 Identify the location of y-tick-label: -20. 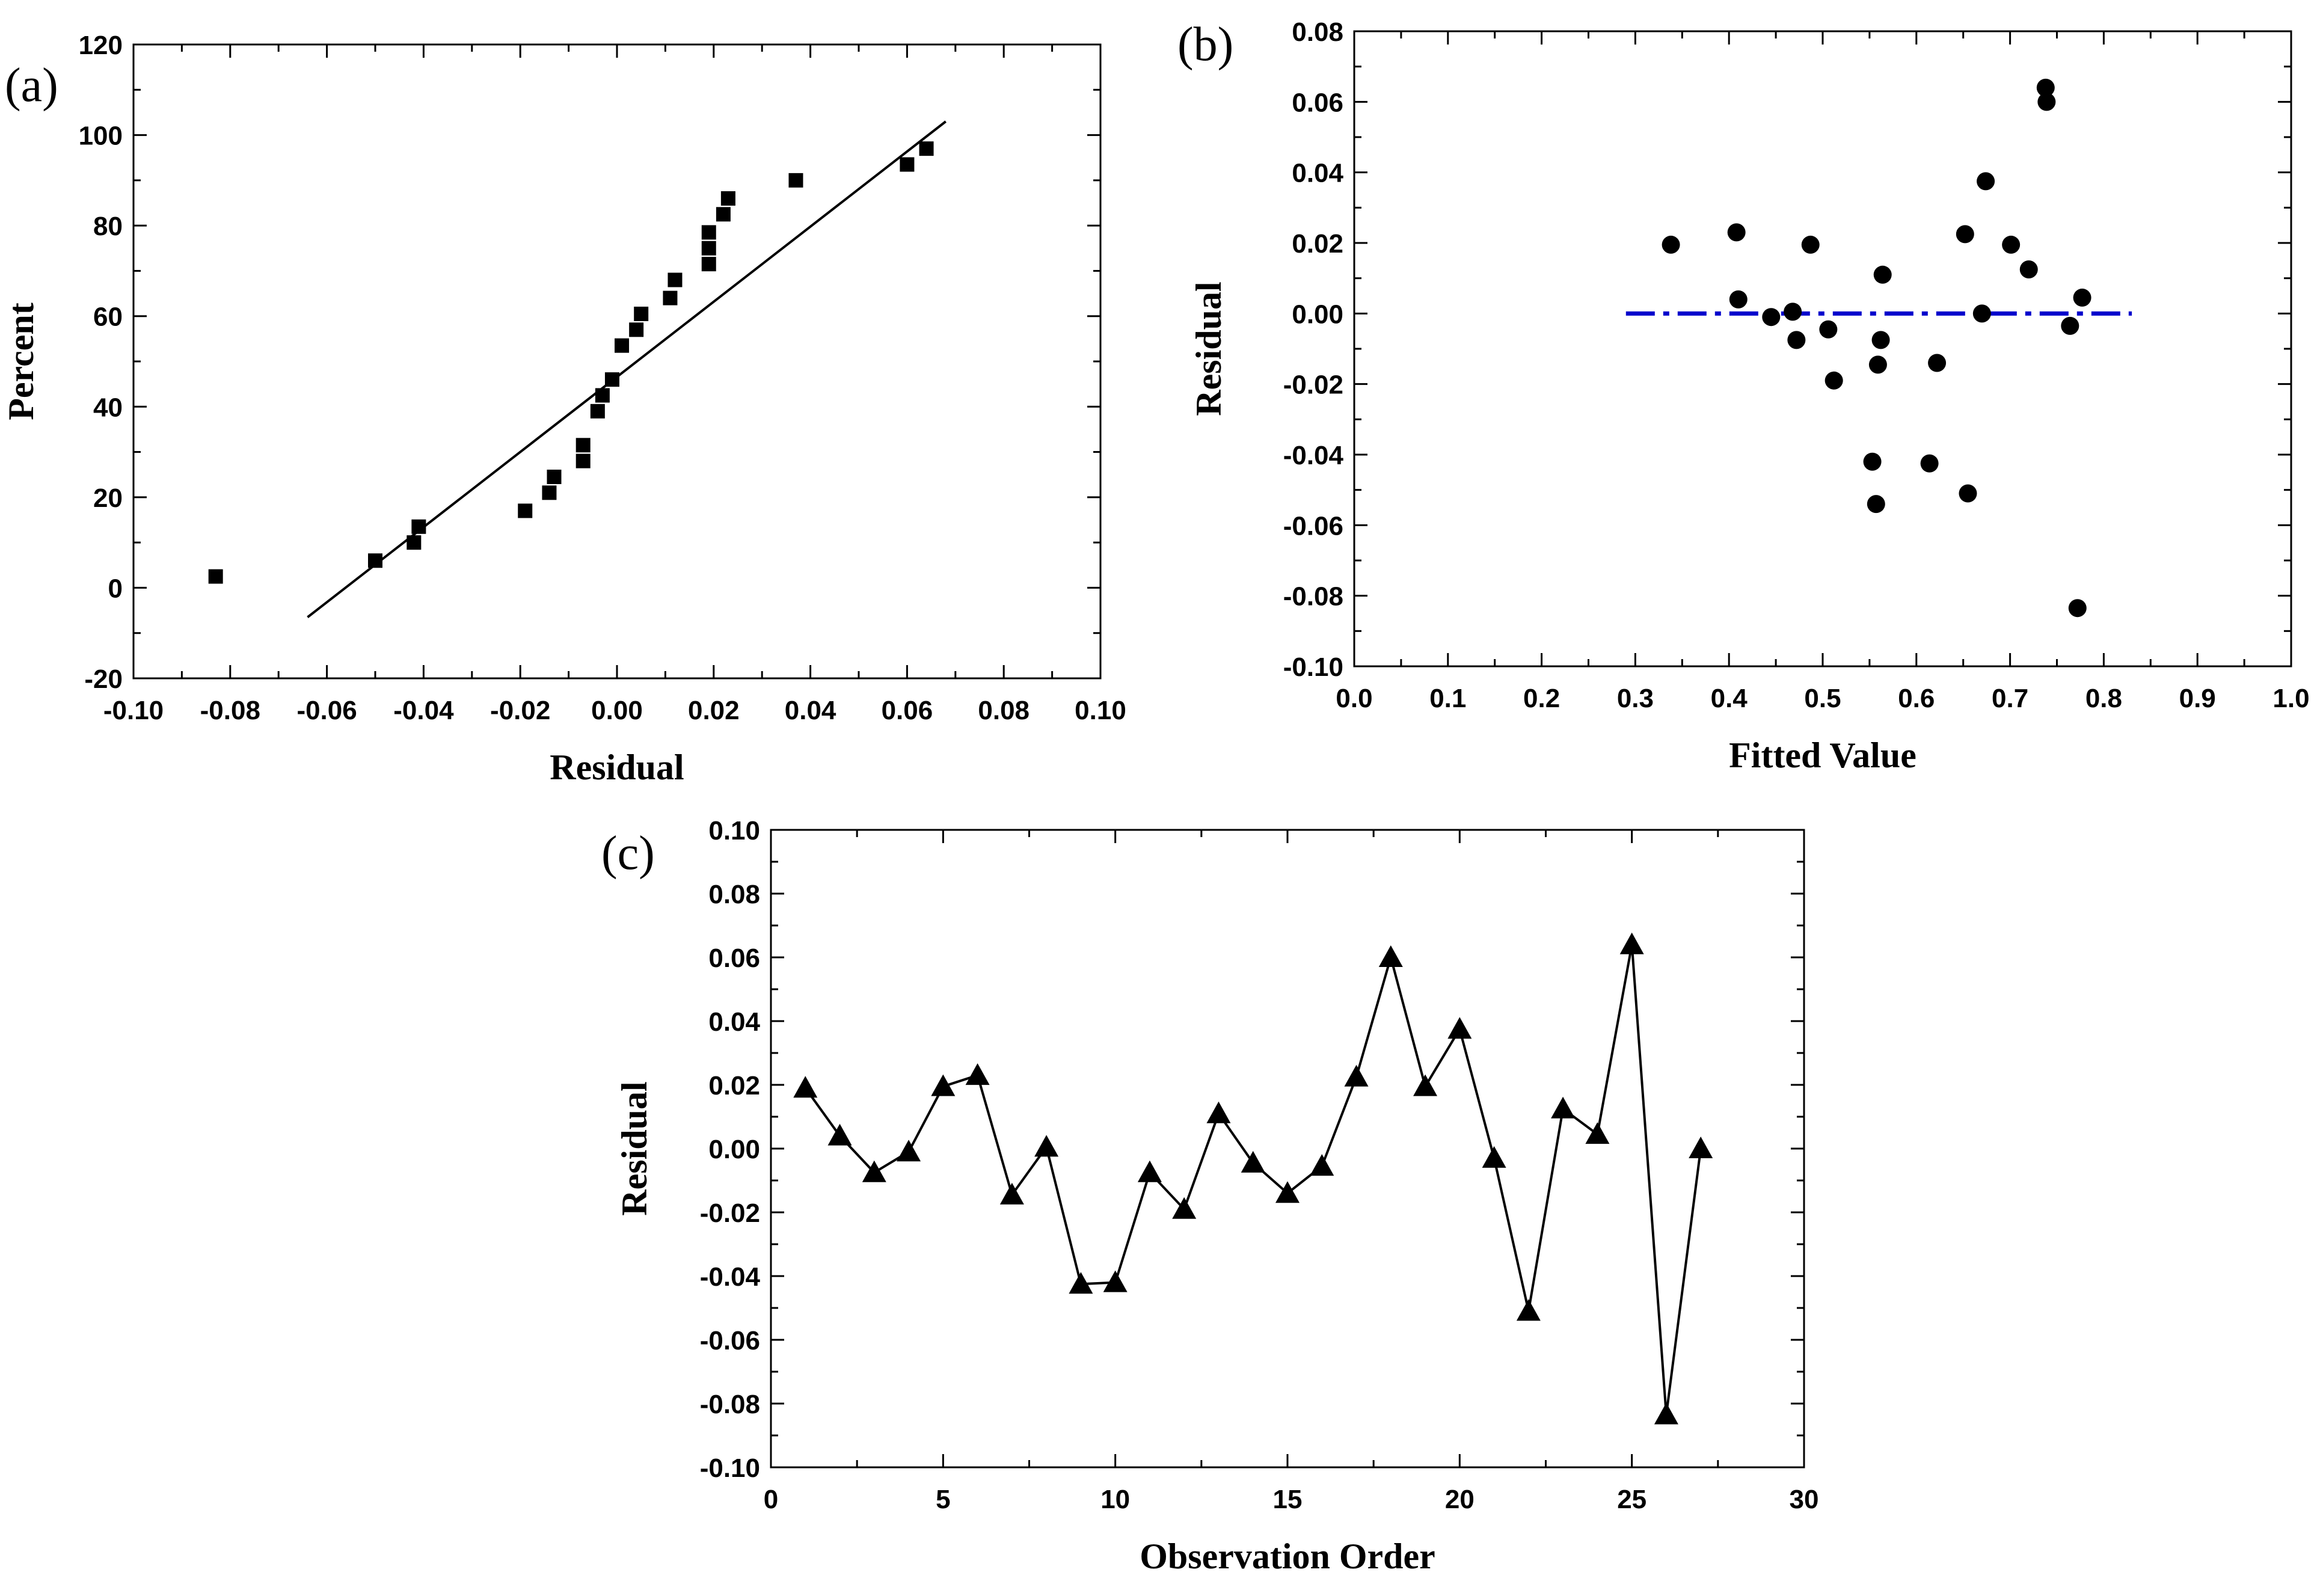
(103, 679).